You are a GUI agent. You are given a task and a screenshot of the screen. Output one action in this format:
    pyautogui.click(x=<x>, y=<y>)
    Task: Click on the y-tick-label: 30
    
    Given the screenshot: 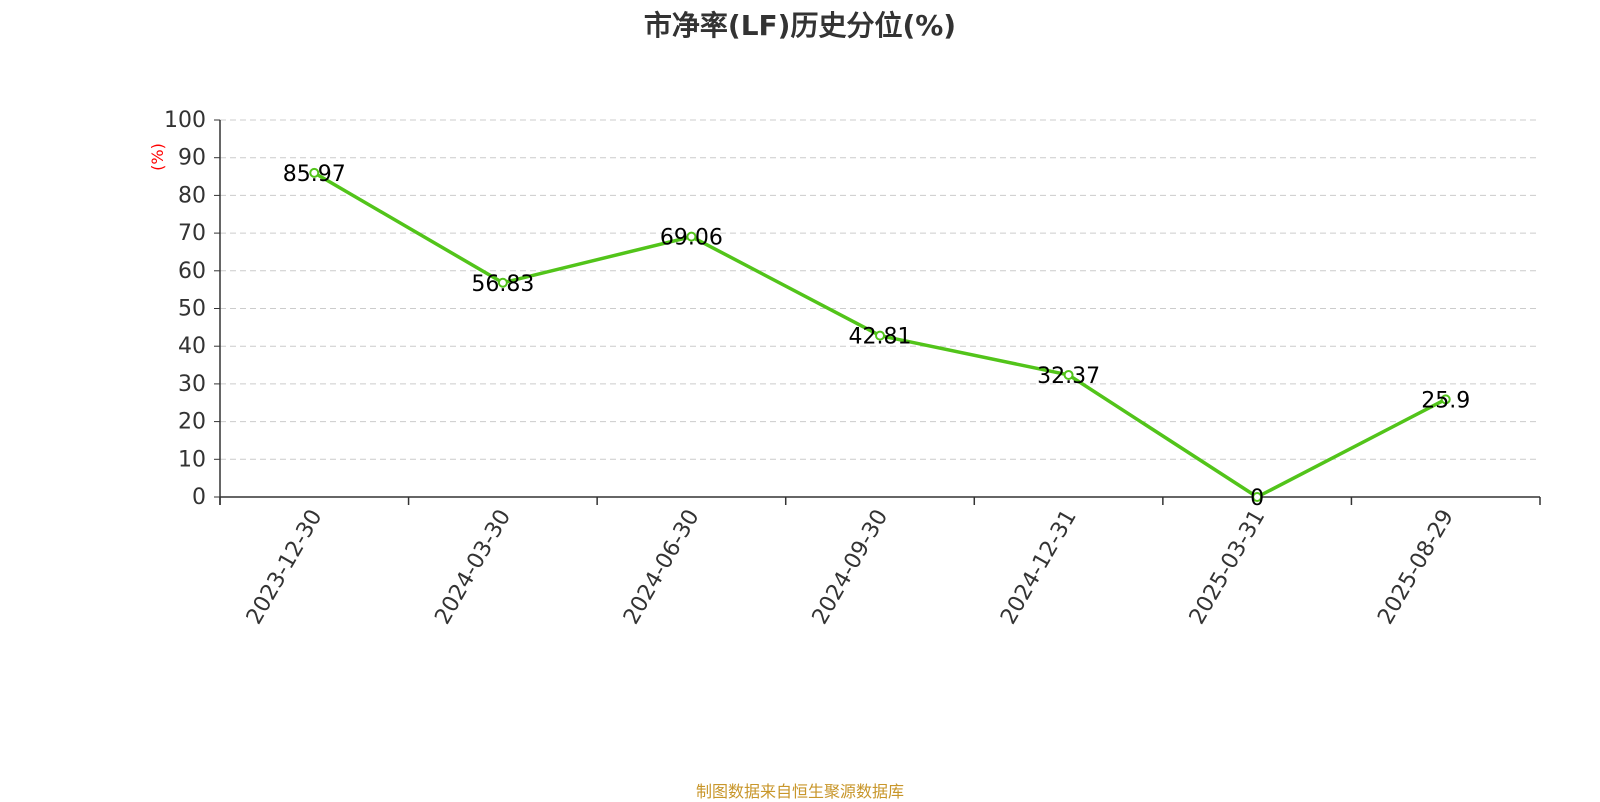 What is the action you would take?
    pyautogui.click(x=192, y=384)
    